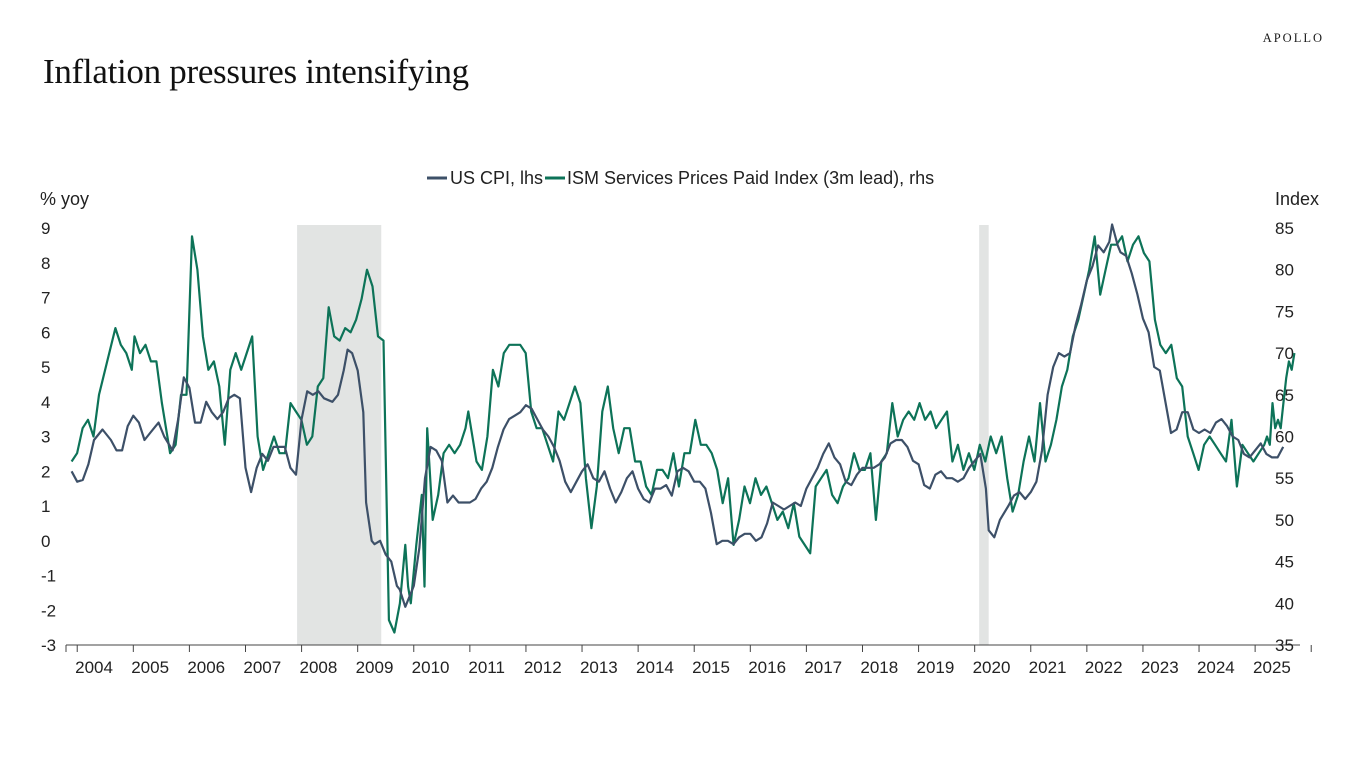 The height and width of the screenshot is (768, 1366). I want to click on y-right-tick-label: 55, so click(1284, 478).